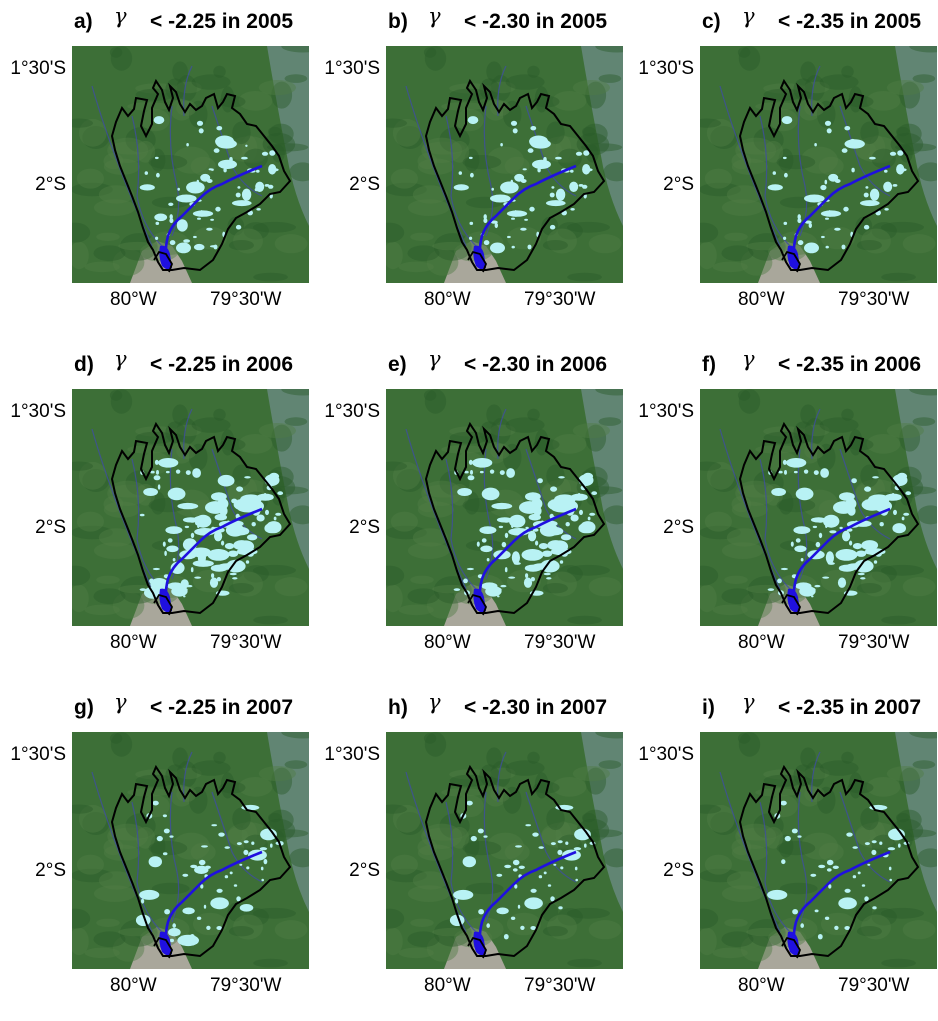 This screenshot has height=1021, width=938. What do you see at coordinates (147, 181) in the screenshot?
I see `minor-river` at bounding box center [147, 181].